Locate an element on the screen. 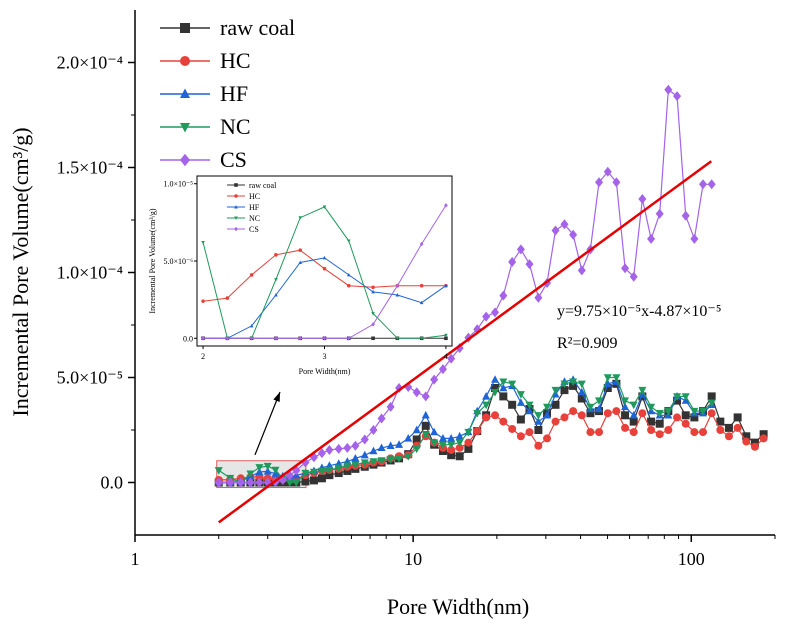 This screenshot has height=626, width=787. y-tick-label: 5.0×10⁻⁵ is located at coordinates (90, 378).